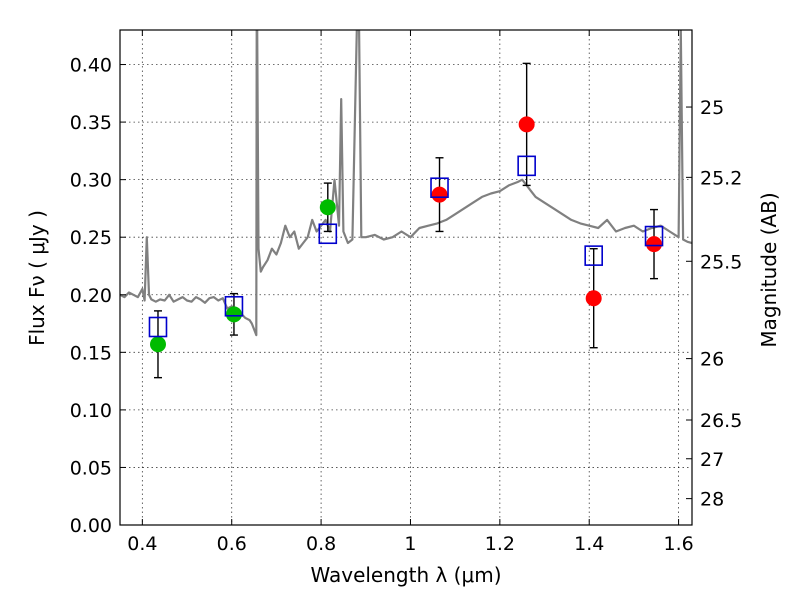  I want to click on x-tick-label: 0.8, so click(321, 544).